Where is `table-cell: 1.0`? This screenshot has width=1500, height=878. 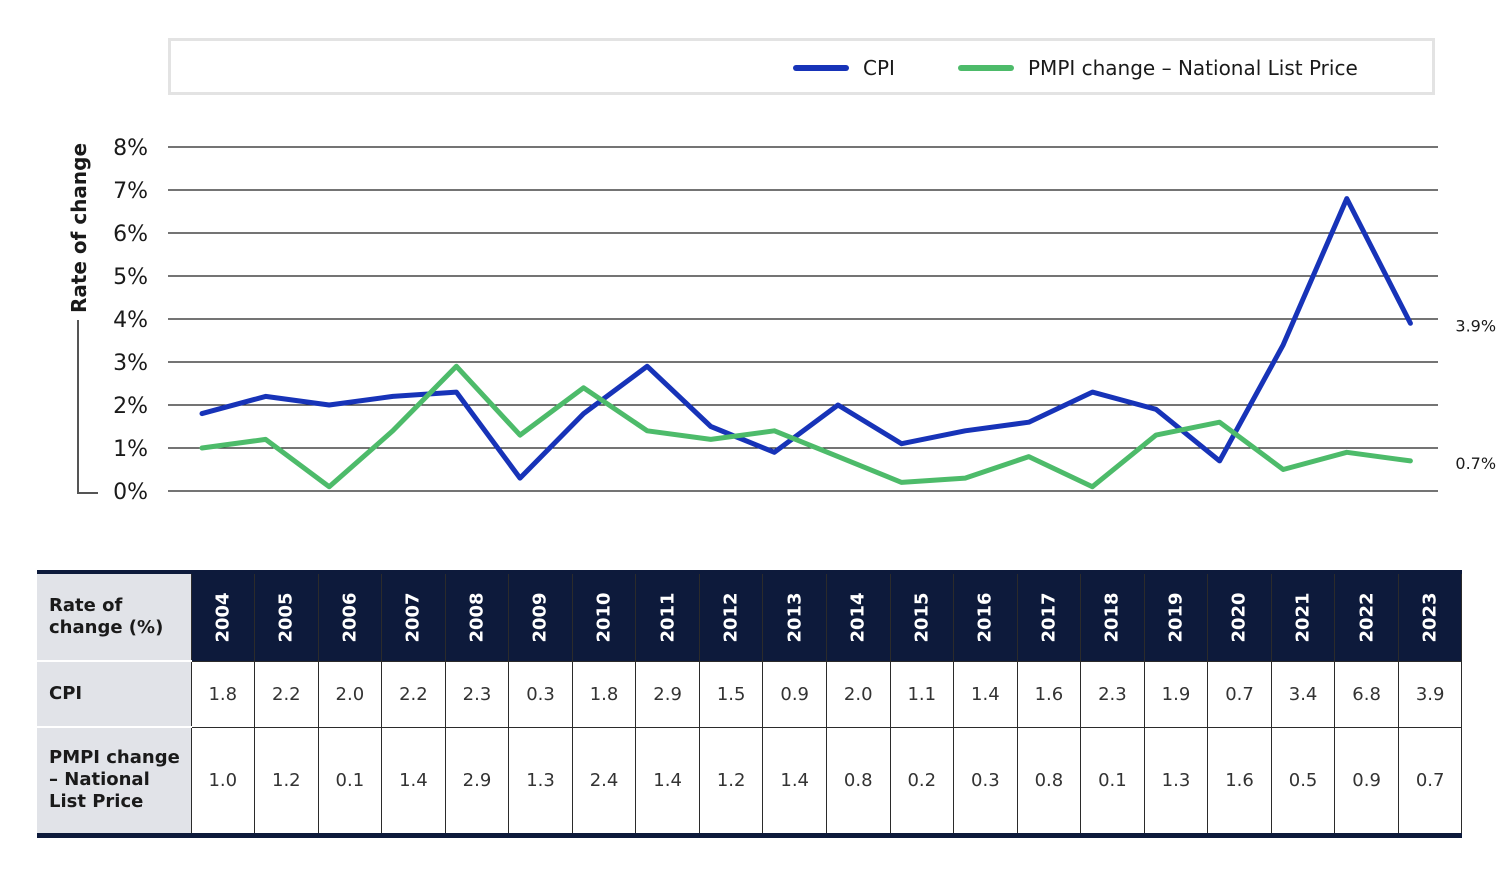
table-cell: 1.0 is located at coordinates (223, 782).